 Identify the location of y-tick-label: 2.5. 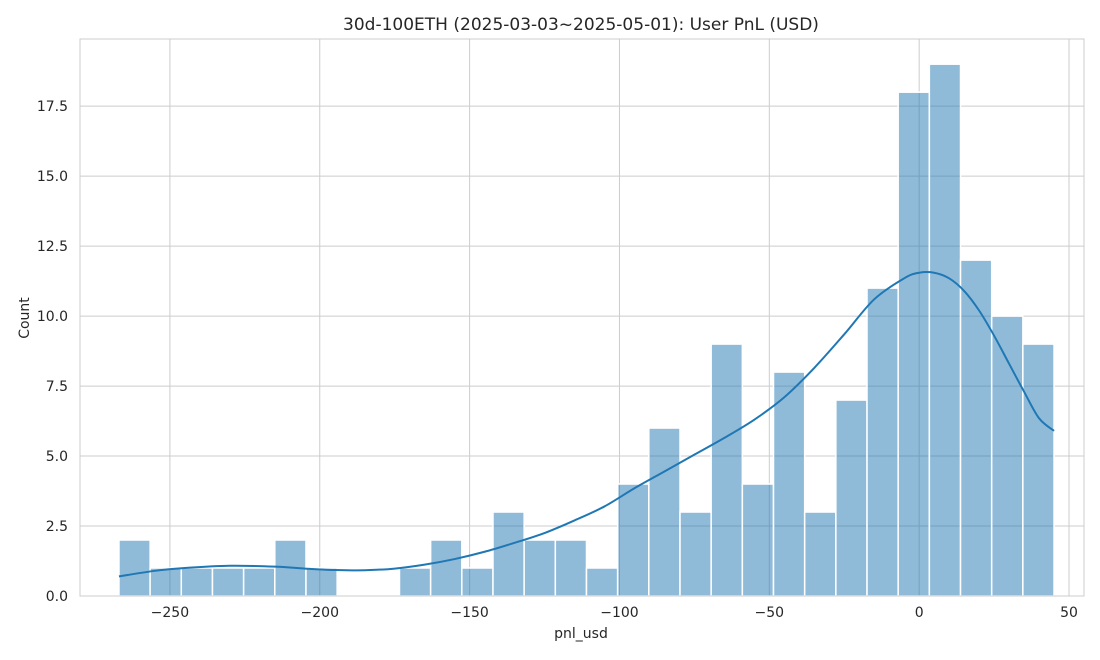
(57, 527).